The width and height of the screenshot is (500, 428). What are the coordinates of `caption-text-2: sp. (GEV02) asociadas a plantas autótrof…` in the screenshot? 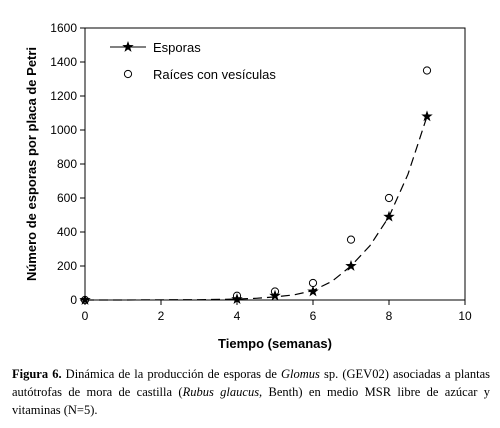 It's located at (251, 383).